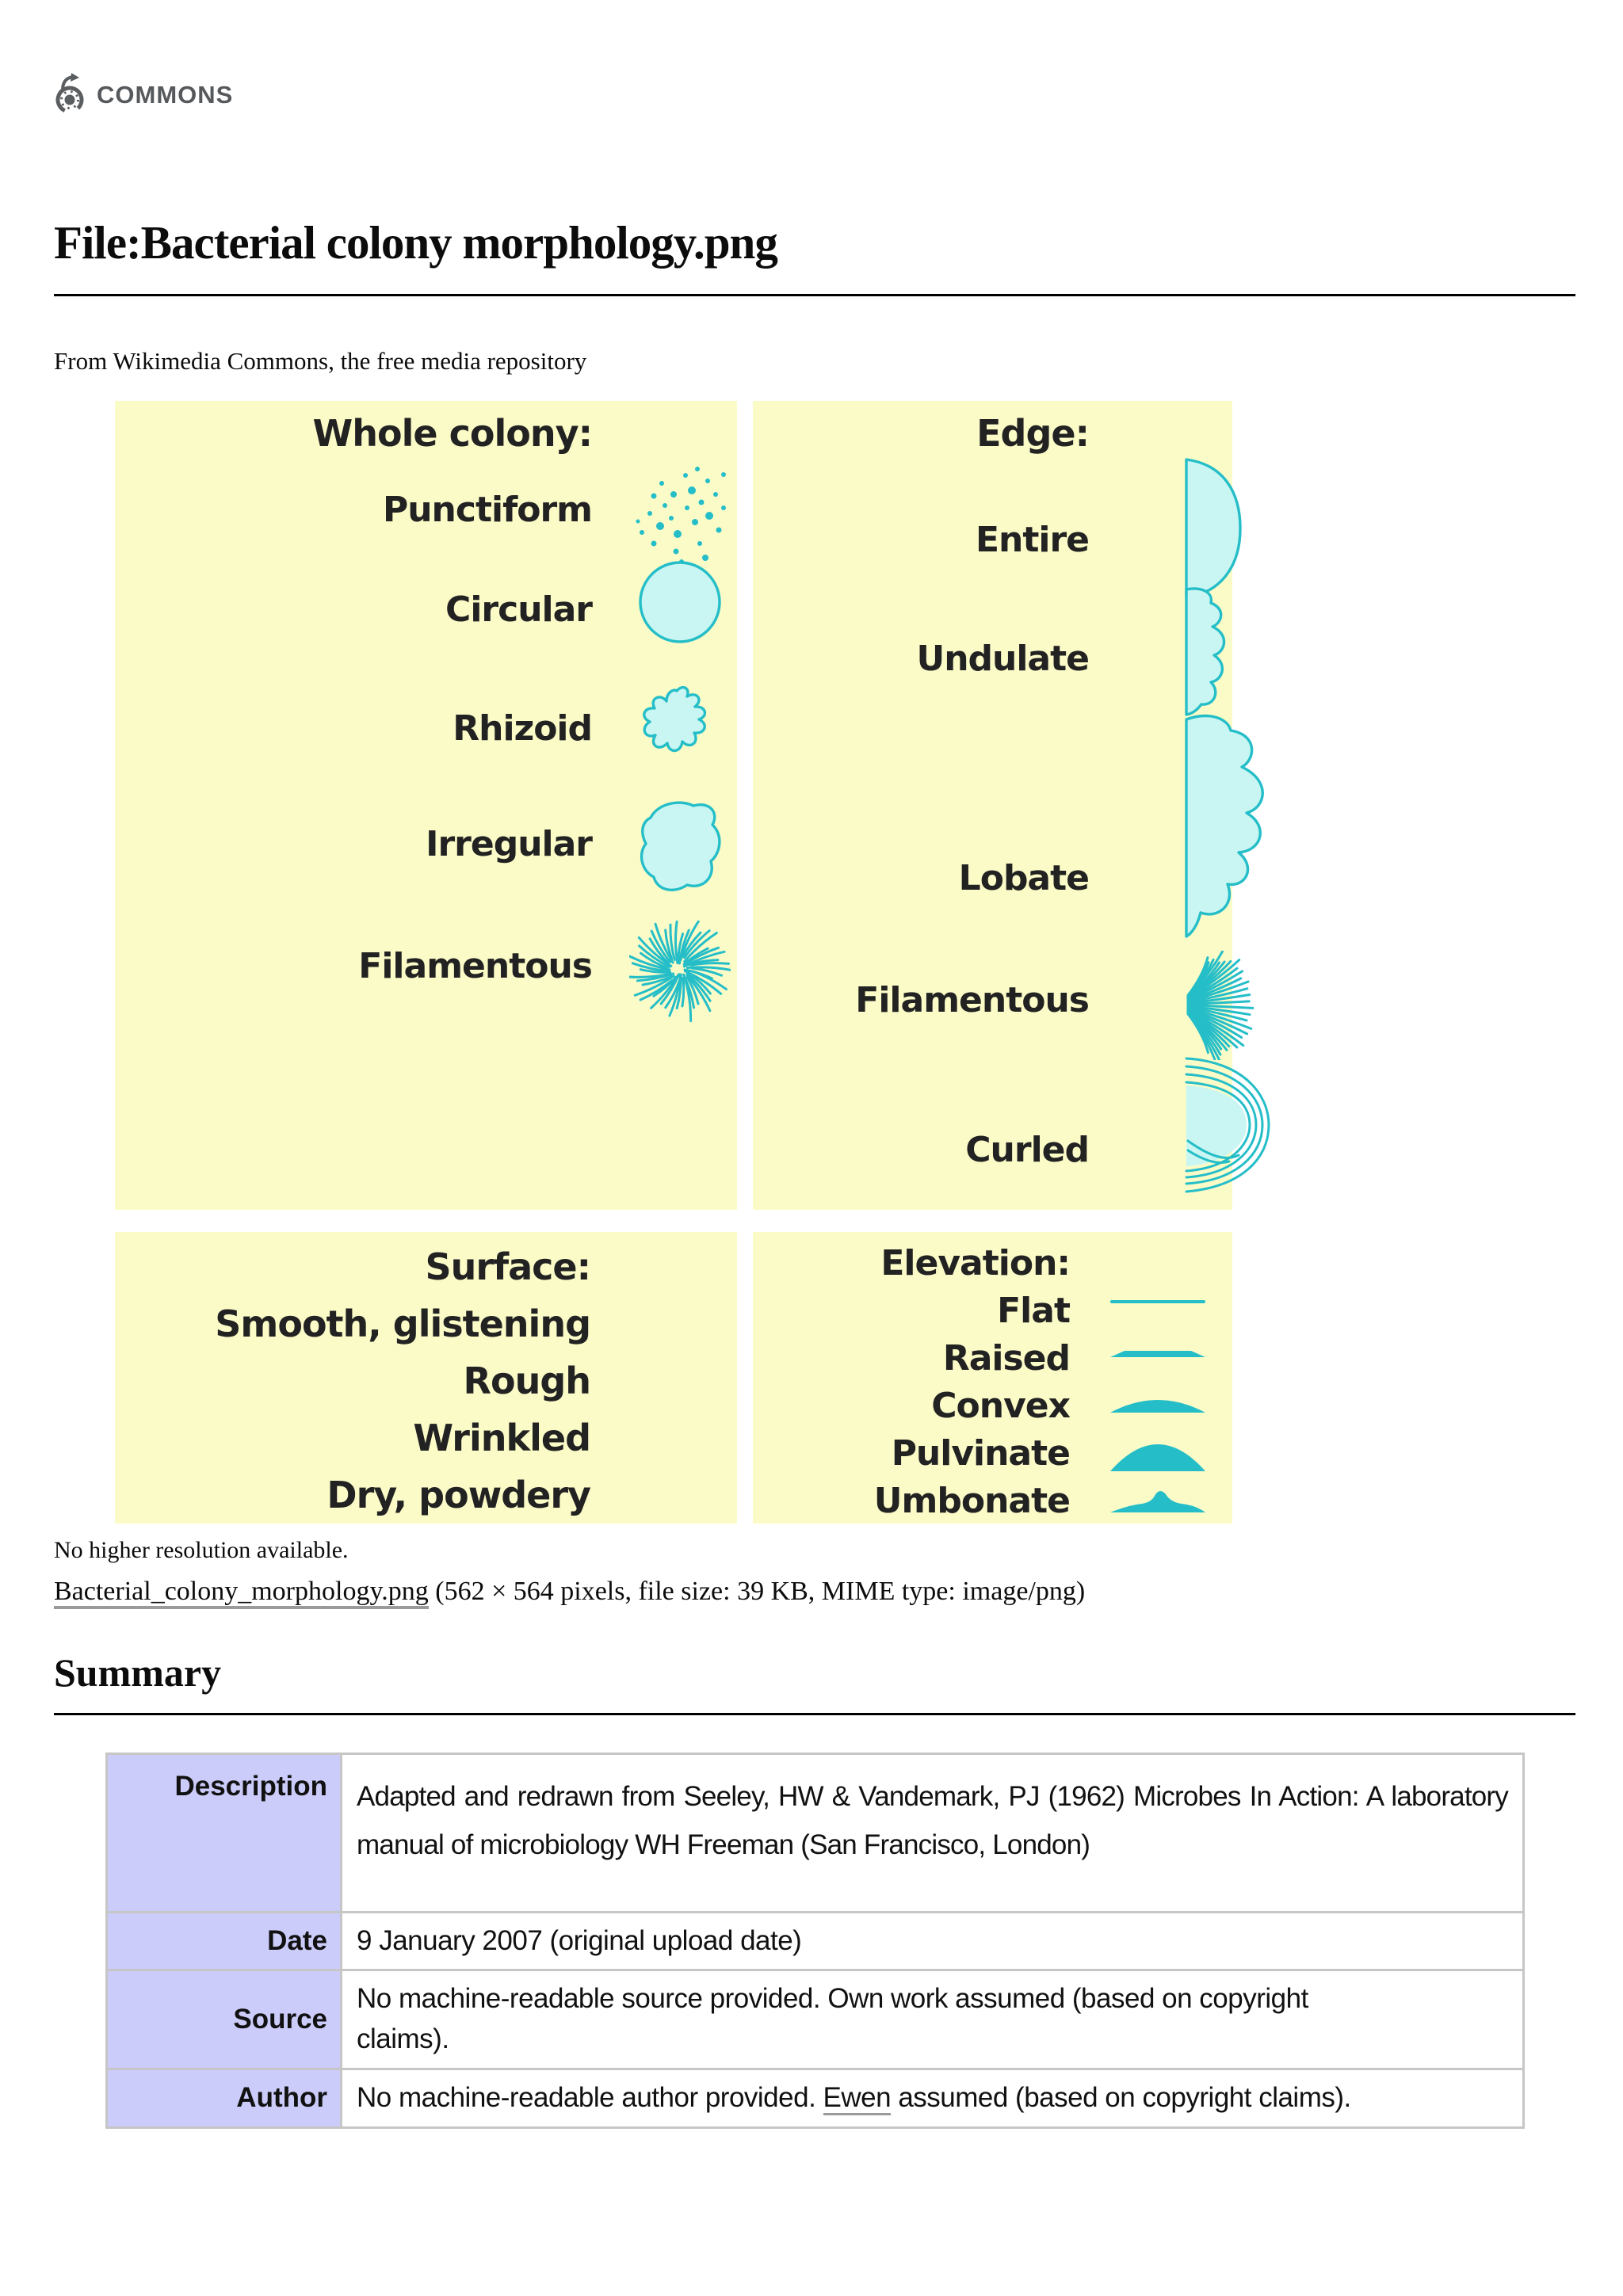 The height and width of the screenshot is (2296, 1623). I want to click on punctiform-icon, so click(679, 513).